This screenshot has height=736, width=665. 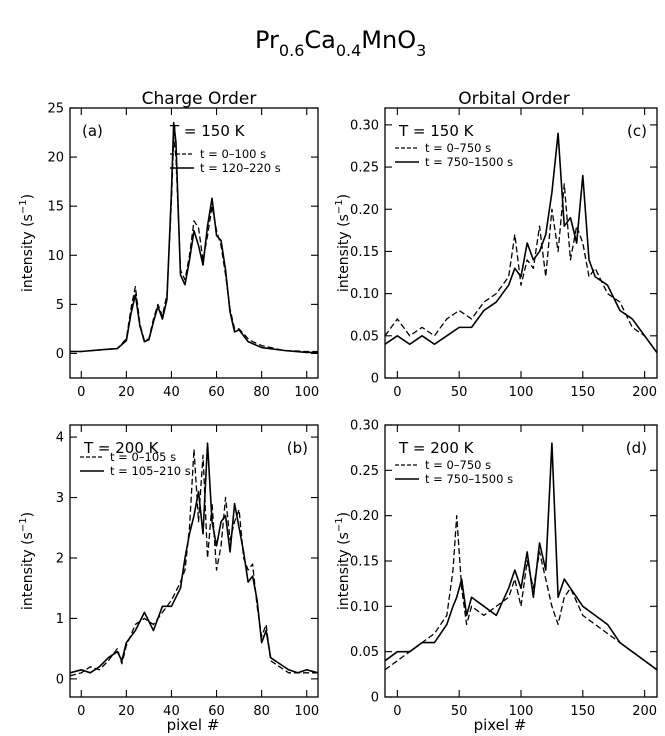 I want to click on y-tick-label-a-1: 5, so click(x=60, y=305).